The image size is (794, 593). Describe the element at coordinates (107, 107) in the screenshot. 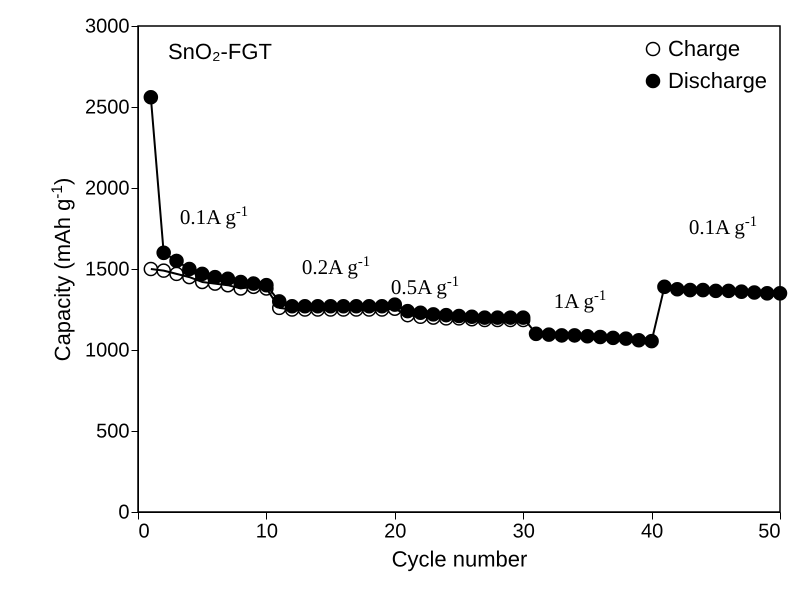

I see `y-tick-label: 2500` at that location.